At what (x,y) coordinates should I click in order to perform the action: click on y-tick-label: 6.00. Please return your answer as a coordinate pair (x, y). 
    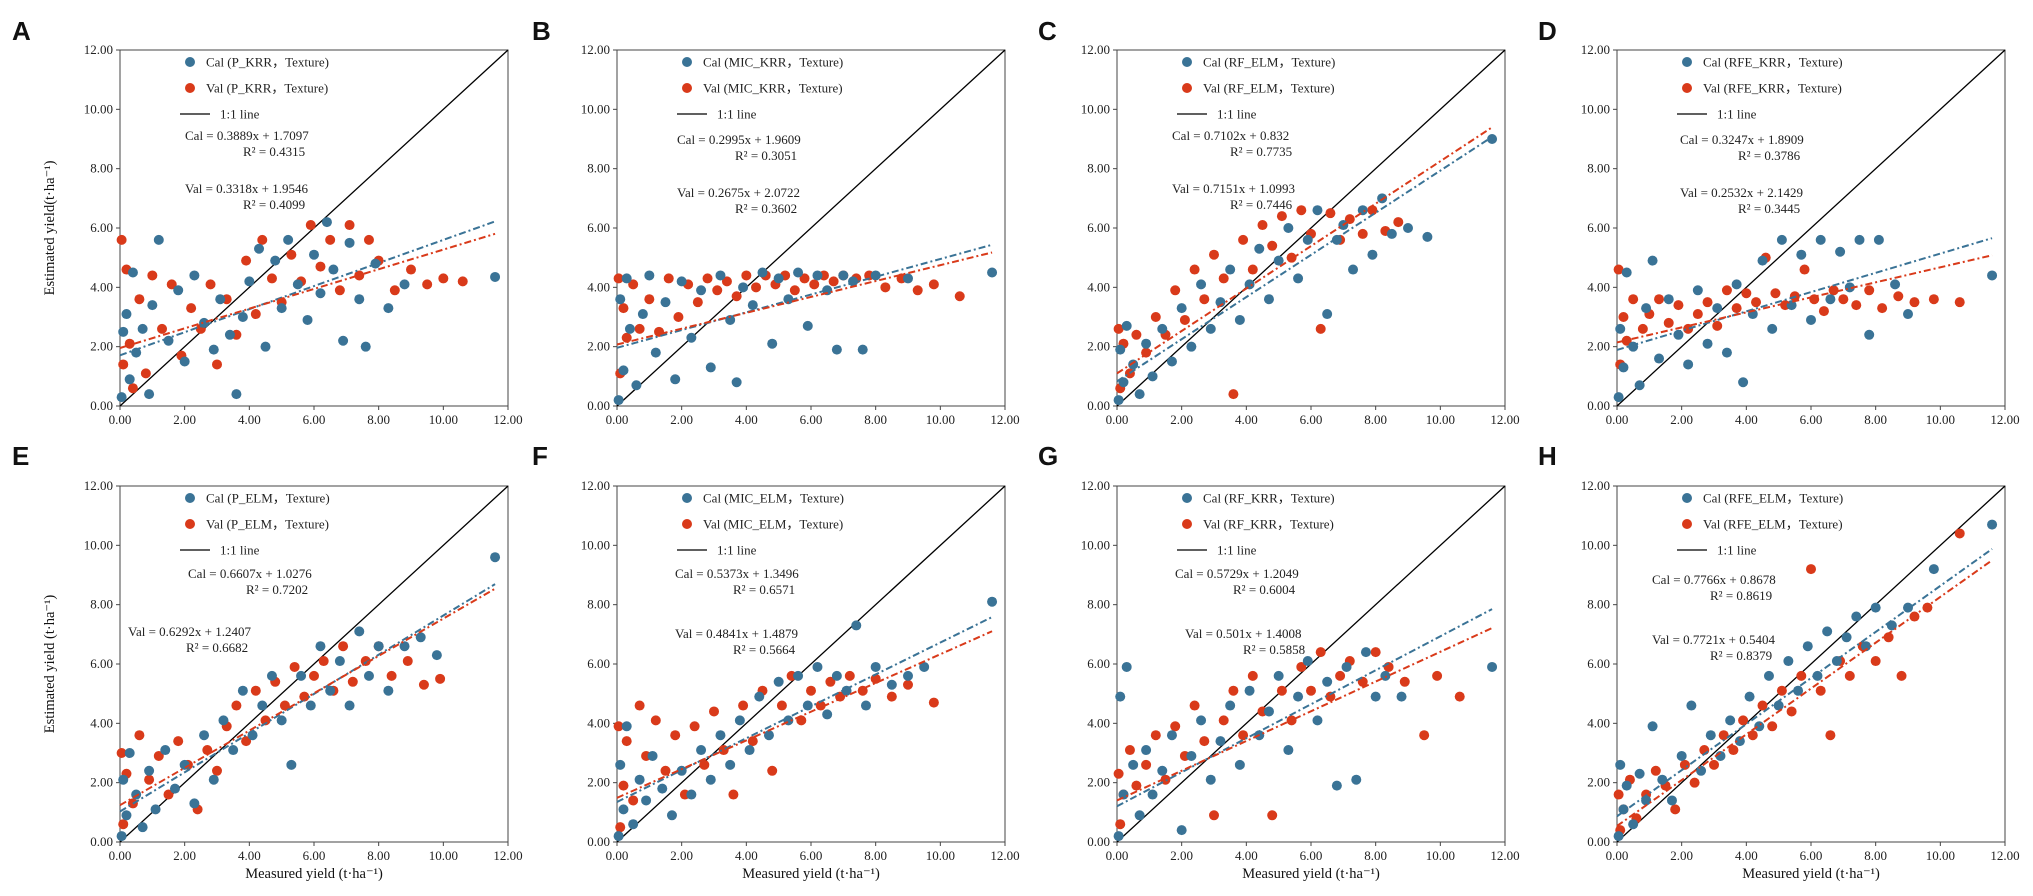
    Looking at the image, I should click on (101, 663).